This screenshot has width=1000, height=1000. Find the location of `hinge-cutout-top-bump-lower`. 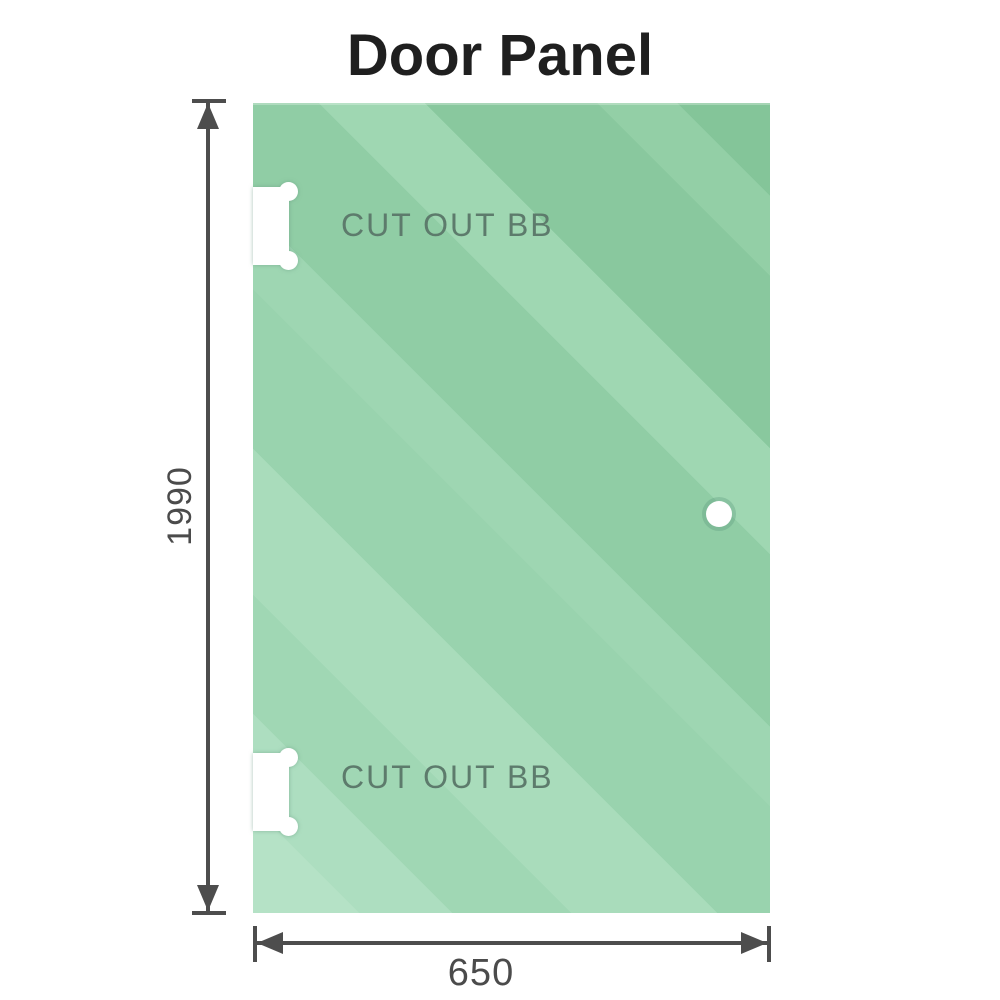

hinge-cutout-top-bump-lower is located at coordinates (288, 260).